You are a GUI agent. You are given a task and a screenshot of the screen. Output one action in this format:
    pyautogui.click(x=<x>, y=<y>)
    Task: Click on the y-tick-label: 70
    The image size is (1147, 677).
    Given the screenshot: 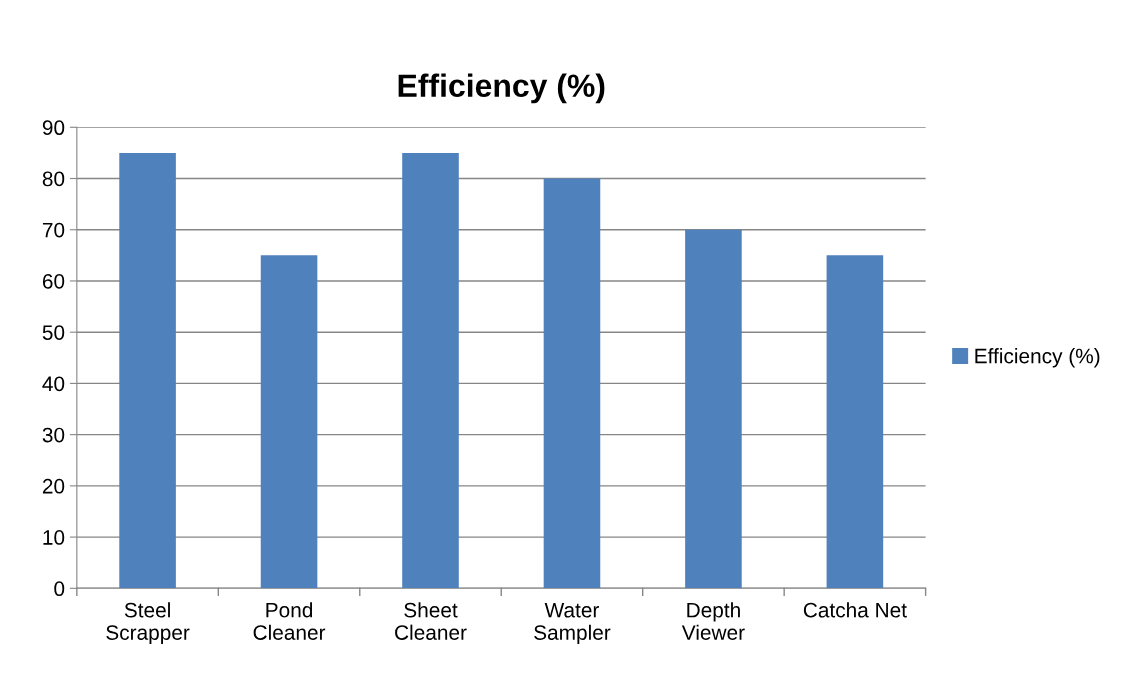 What is the action you would take?
    pyautogui.click(x=53, y=230)
    